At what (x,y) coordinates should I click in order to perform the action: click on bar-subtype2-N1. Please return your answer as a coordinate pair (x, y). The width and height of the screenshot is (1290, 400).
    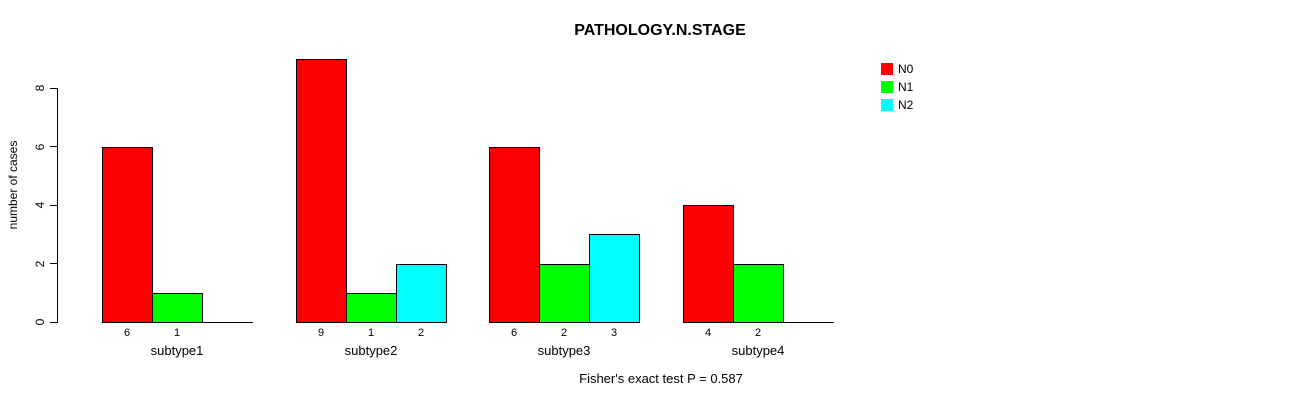
    Looking at the image, I should click on (371, 307).